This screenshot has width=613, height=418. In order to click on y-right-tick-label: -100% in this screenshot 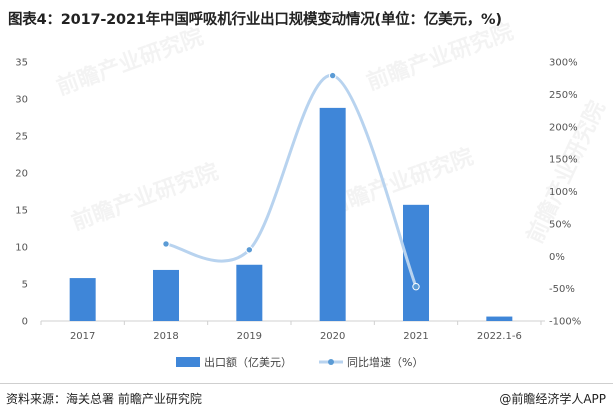, I will do `click(565, 322)`.